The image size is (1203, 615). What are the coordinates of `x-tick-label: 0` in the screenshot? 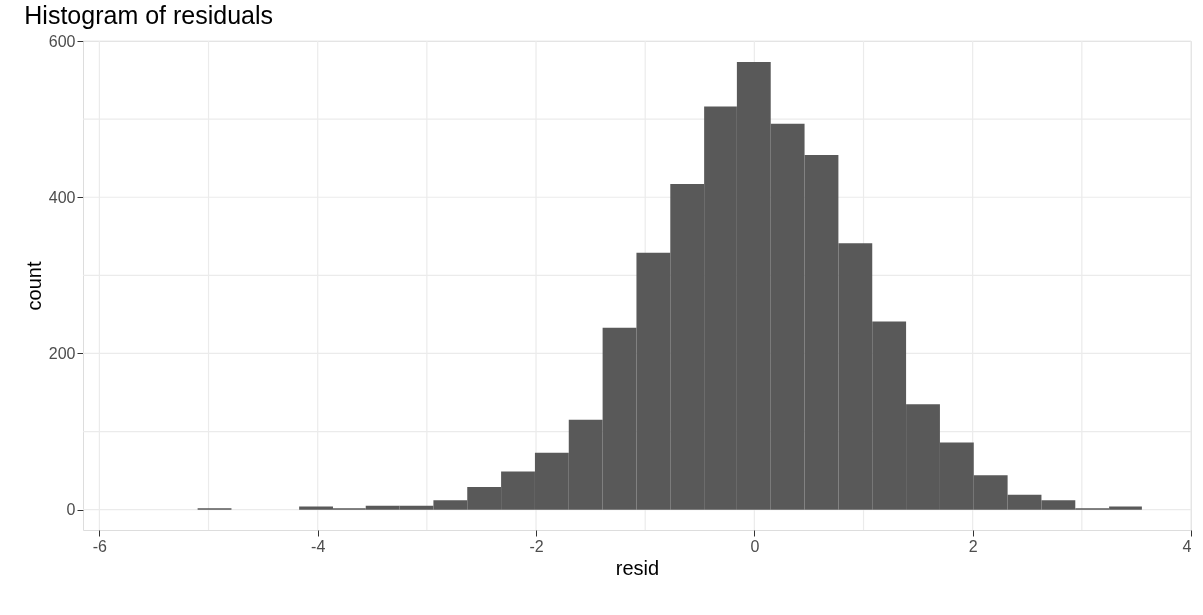 It's located at (755, 546).